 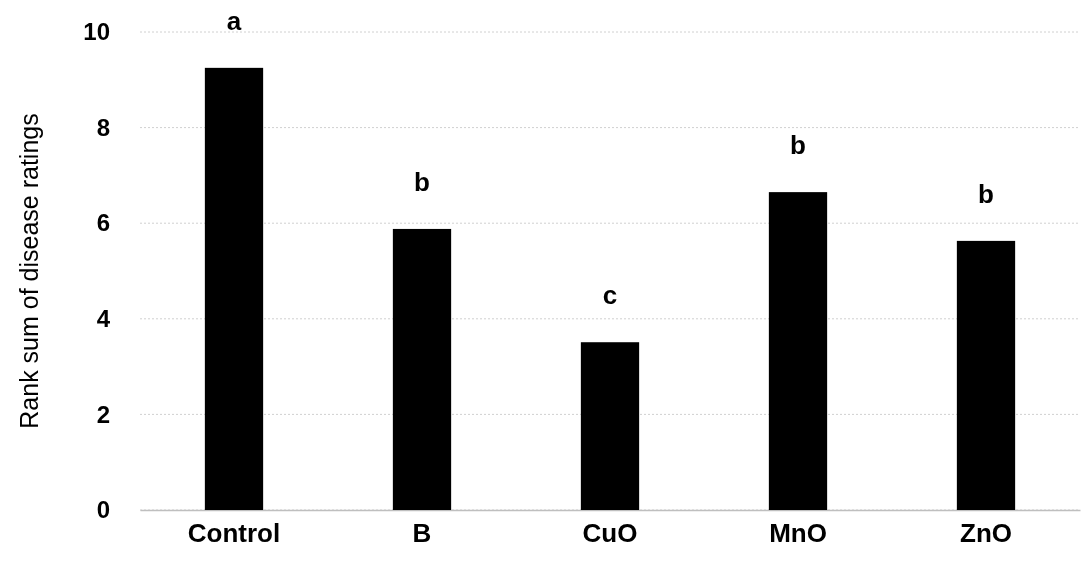 What do you see at coordinates (103, 510) in the screenshot?
I see `y-tick-label: 0` at bounding box center [103, 510].